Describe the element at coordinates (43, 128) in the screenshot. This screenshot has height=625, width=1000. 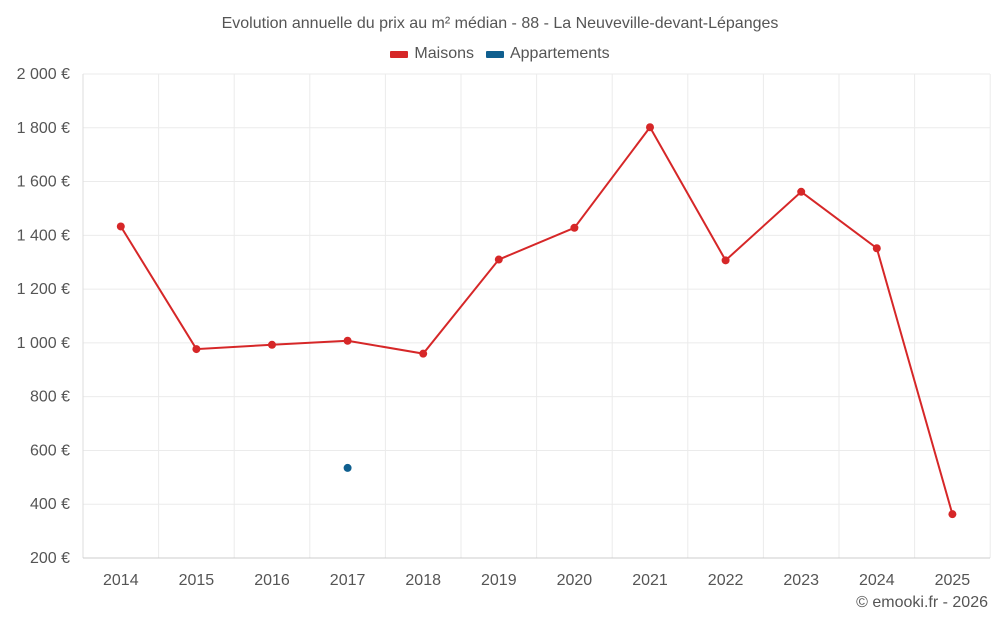
I see `y-tick-label: 1 800 €` at that location.